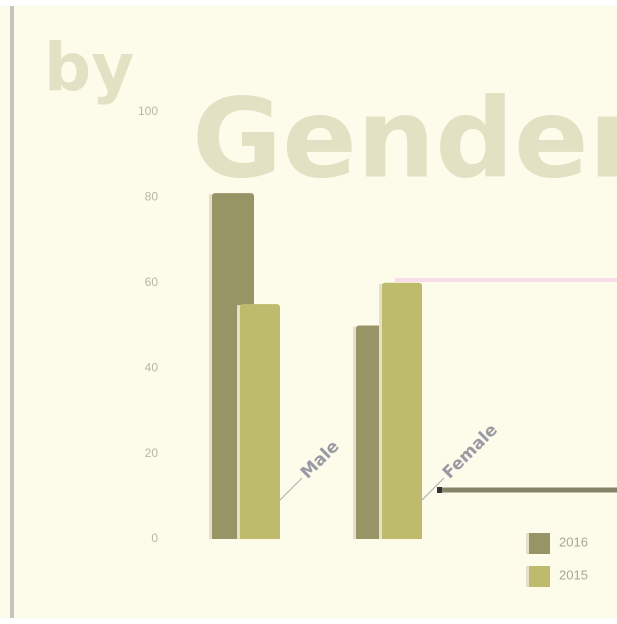 This screenshot has height=624, width=617. What do you see at coordinates (152, 453) in the screenshot?
I see `y-tick-label: 20` at bounding box center [152, 453].